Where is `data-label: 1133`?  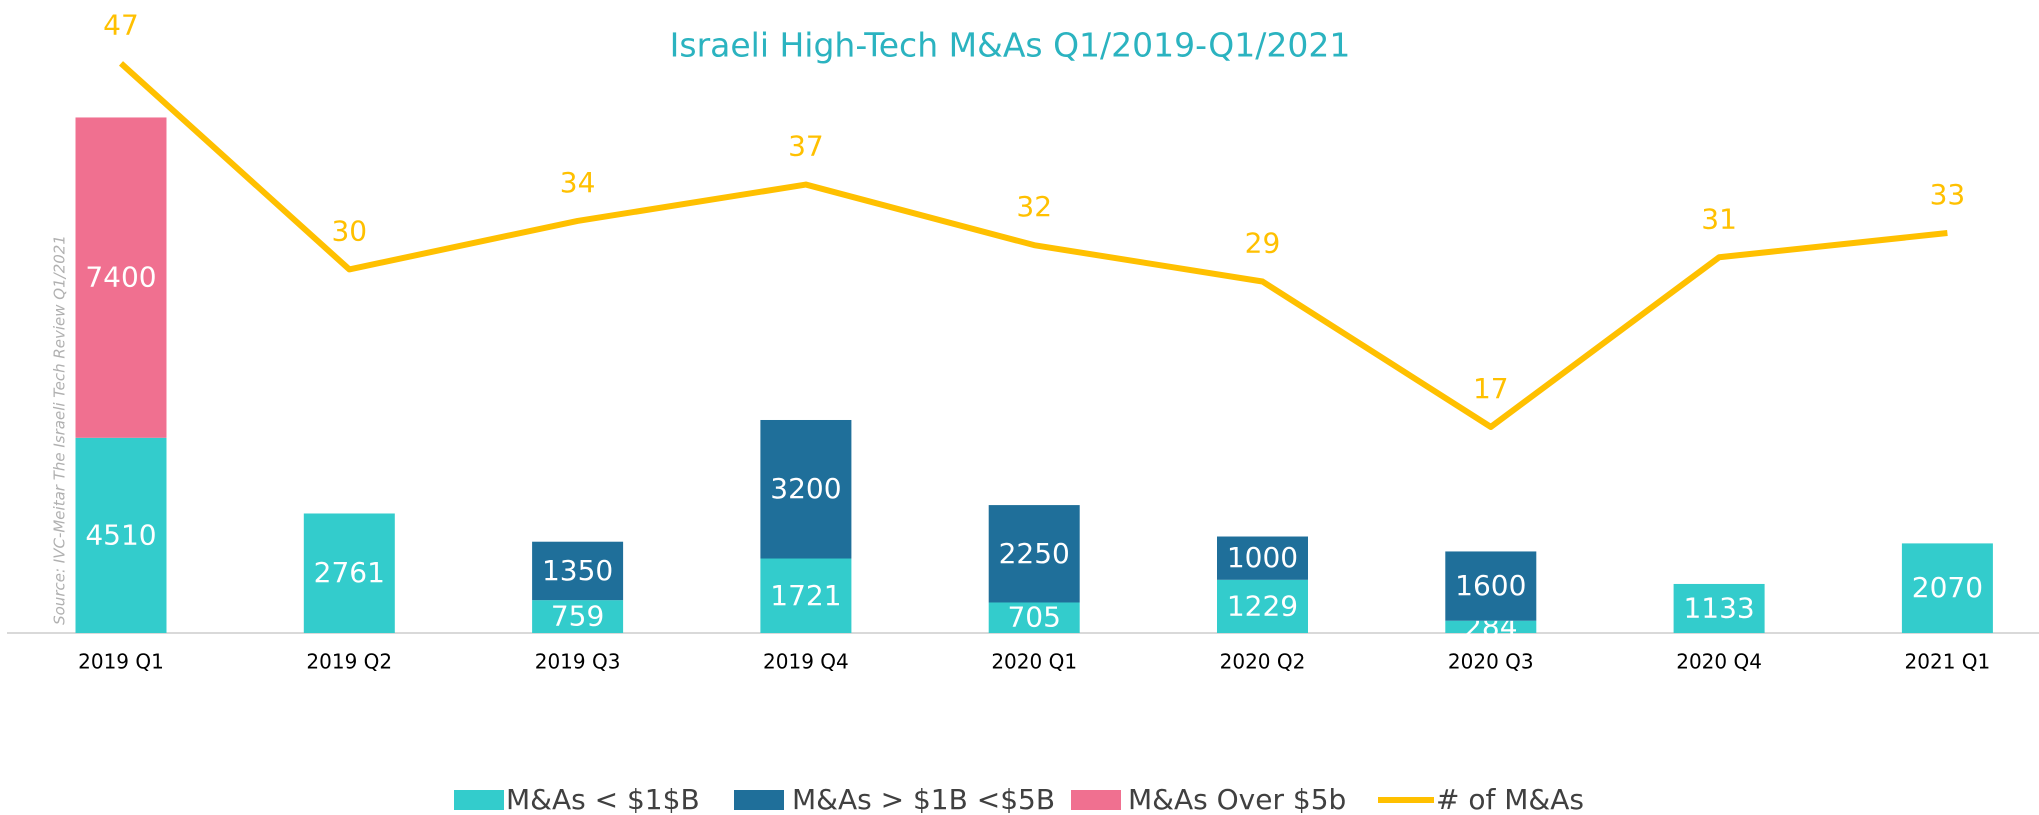 data-label: 1133 is located at coordinates (1718, 607).